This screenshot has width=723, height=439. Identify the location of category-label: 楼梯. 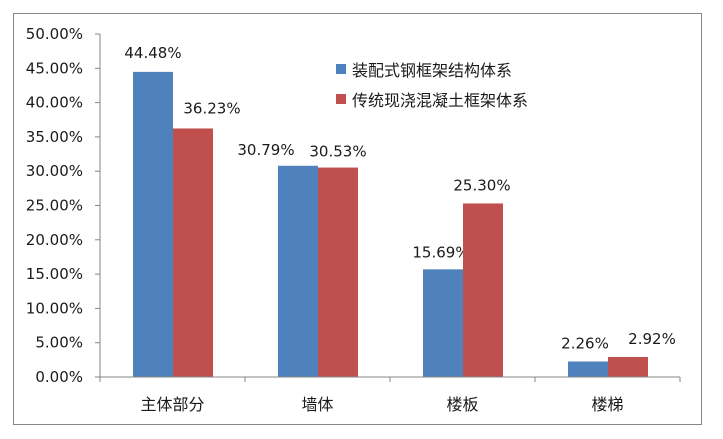
(607, 404).